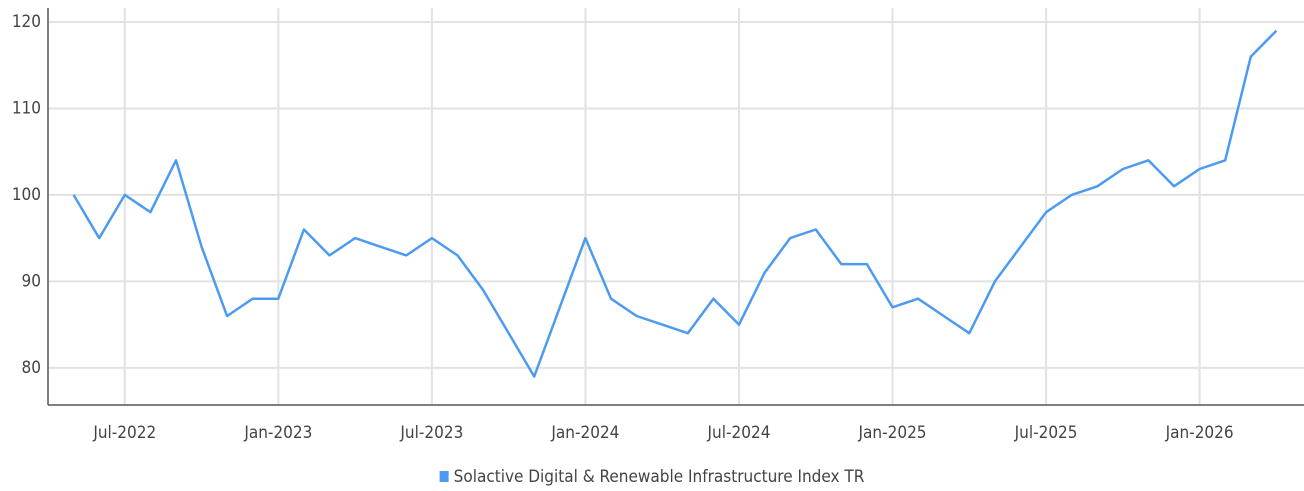 This screenshot has height=491, width=1304. I want to click on x-tick-label: Jan-2023, so click(277, 433).